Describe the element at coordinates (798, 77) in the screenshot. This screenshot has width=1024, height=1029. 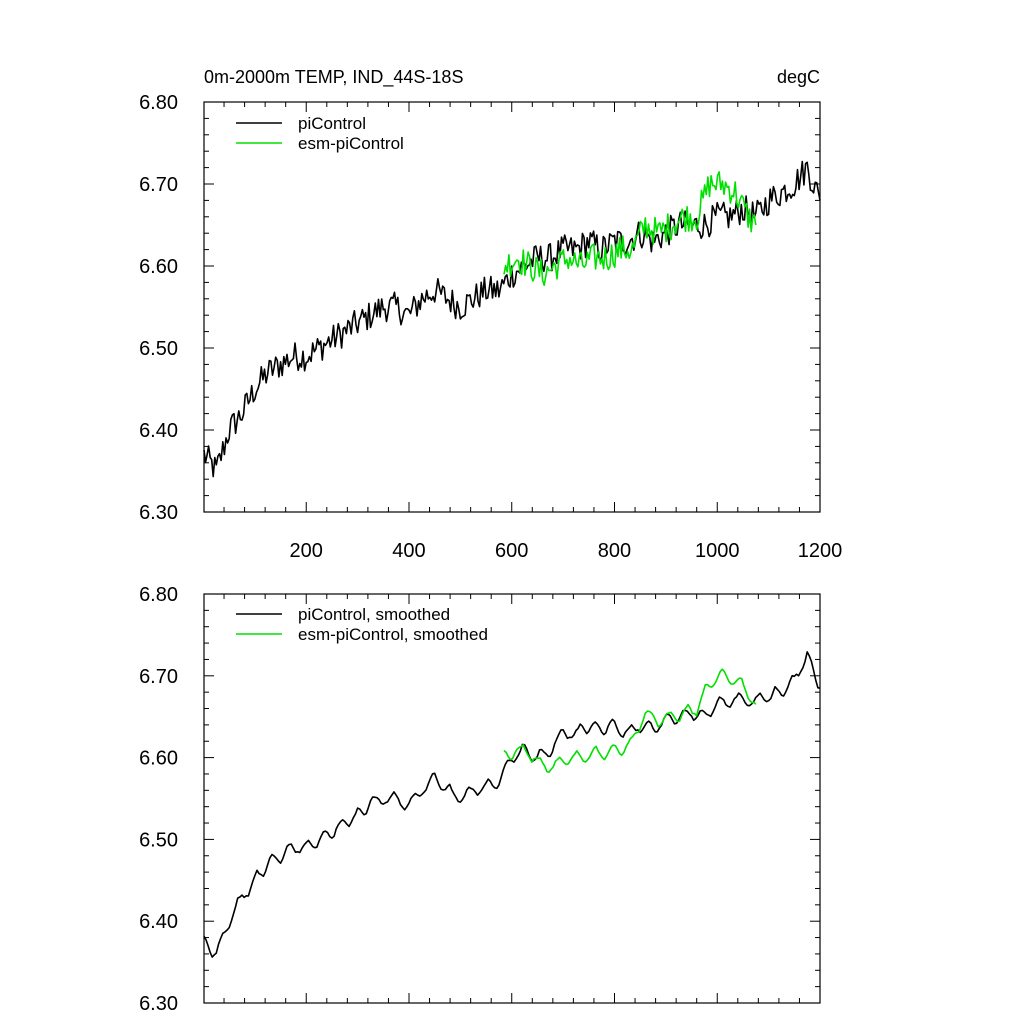
I see `units-label: degC` at that location.